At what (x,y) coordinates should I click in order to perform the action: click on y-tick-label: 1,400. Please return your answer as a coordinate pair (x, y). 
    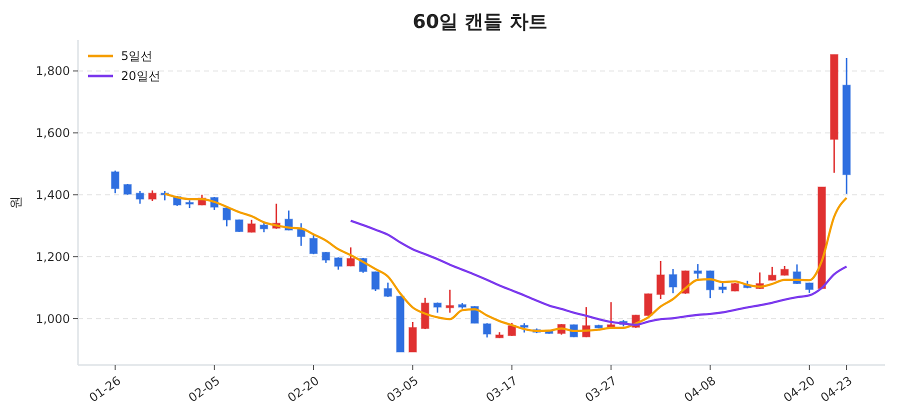
    Looking at the image, I should click on (53, 195).